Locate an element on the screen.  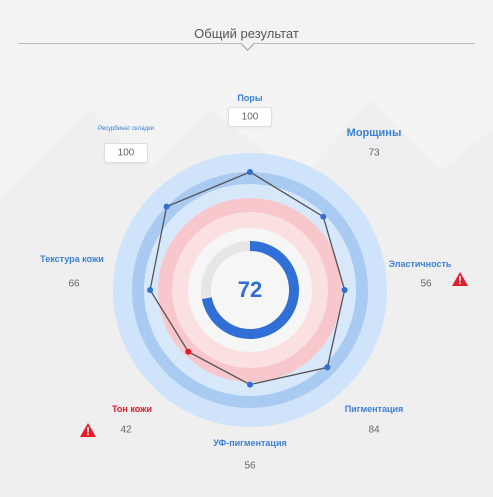
value-skladki: 100 is located at coordinates (126, 153).